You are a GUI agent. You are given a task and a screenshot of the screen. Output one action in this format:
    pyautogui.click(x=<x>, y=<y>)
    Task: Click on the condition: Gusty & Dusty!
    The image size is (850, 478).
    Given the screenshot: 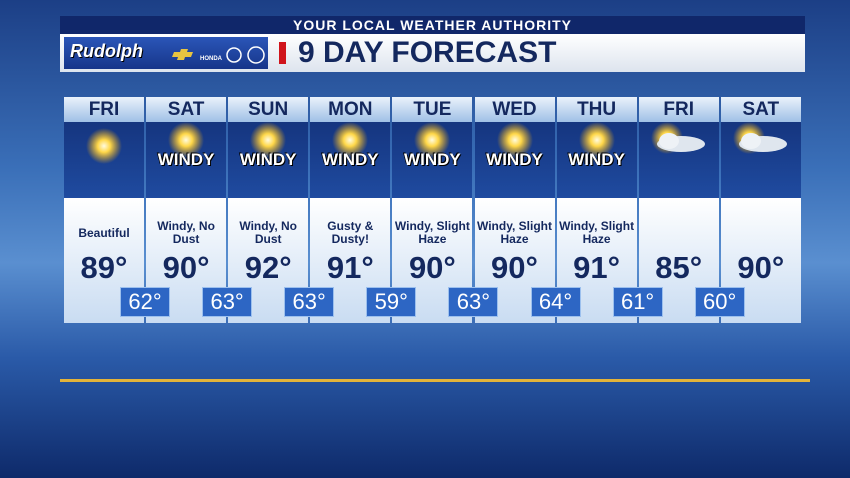 What is the action you would take?
    pyautogui.click(x=350, y=232)
    